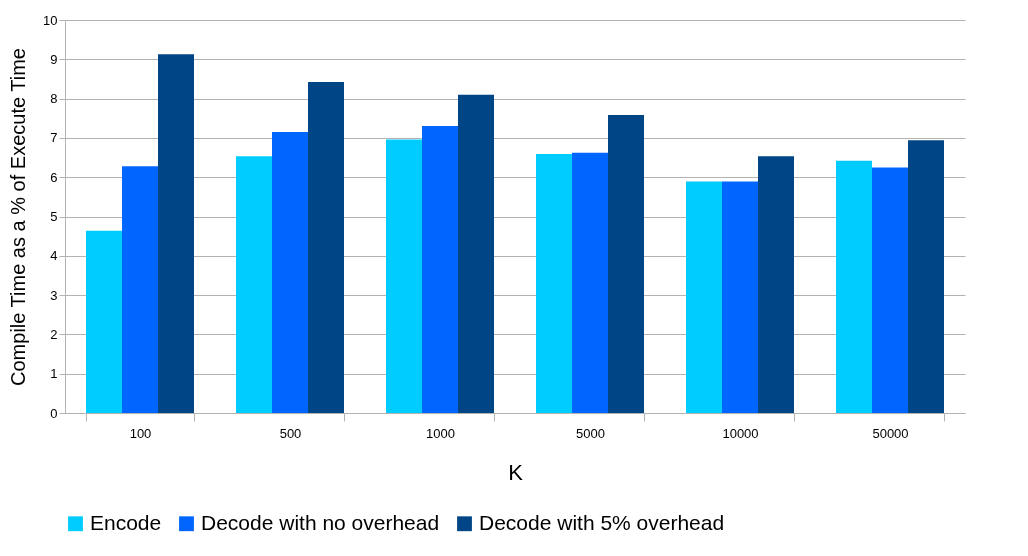 This screenshot has height=556, width=1028. Describe the element at coordinates (54, 295) in the screenshot. I see `y-tick-label: 3` at that location.